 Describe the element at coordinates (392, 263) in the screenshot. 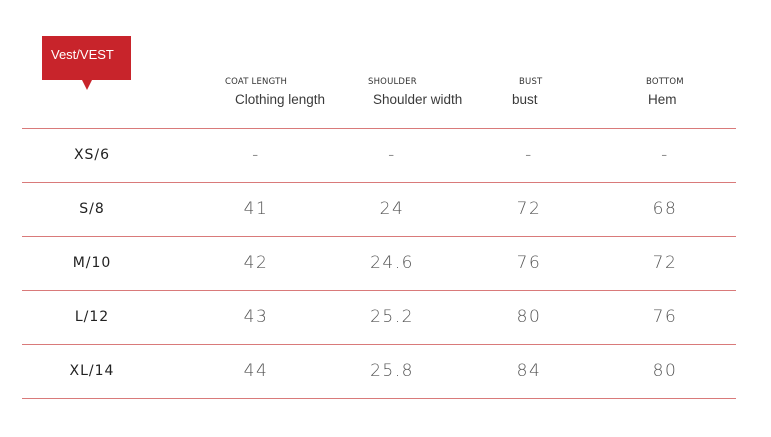

I see `shoulder-cell: 24.6` at that location.